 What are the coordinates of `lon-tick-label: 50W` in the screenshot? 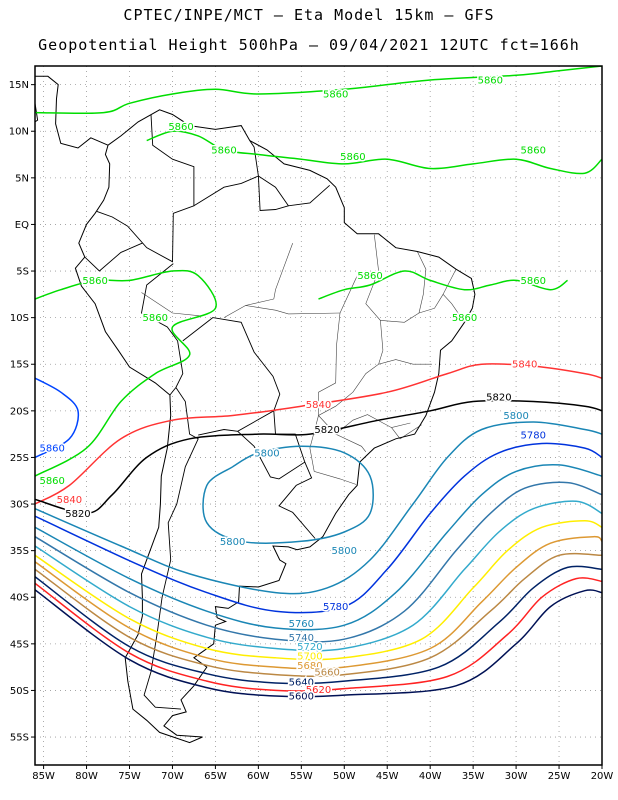 It's located at (344, 776).